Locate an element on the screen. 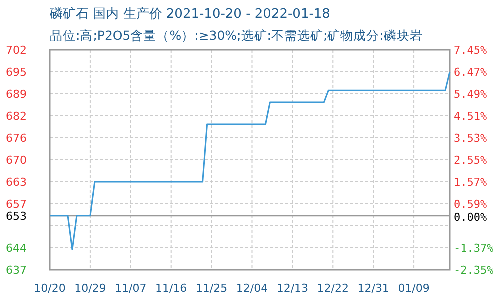  x-tick-label: 12/13 is located at coordinates (292, 288).